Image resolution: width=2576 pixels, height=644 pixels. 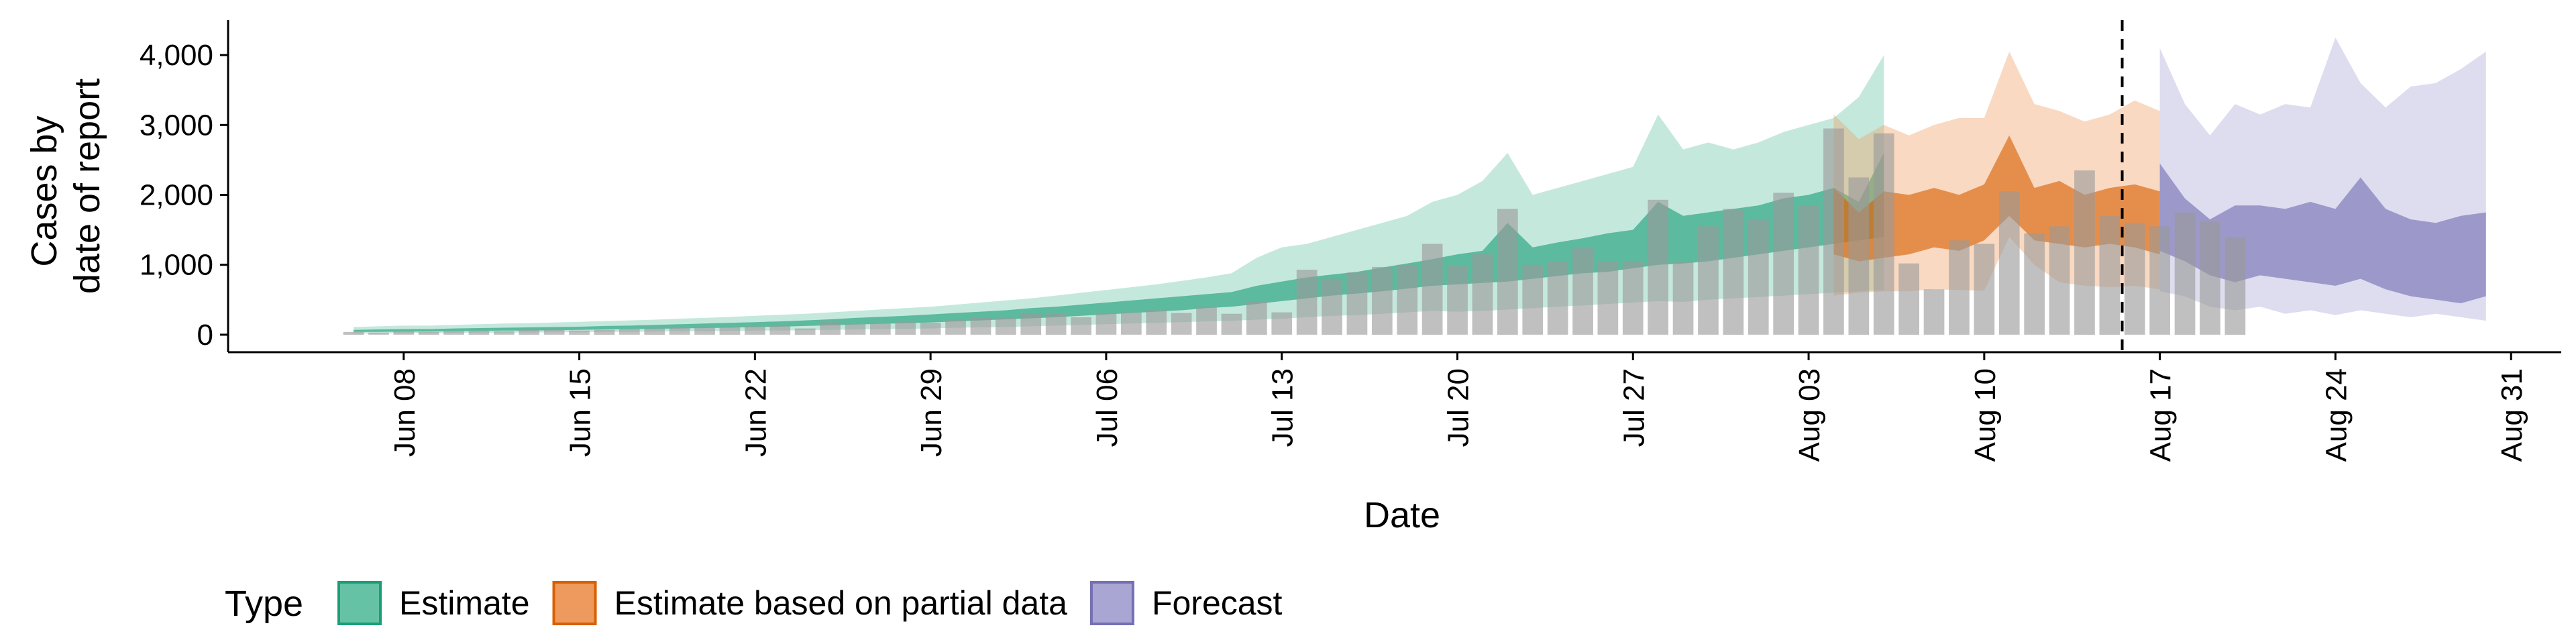 I want to click on x-tick-label: Aug 10, so click(x=1985, y=415).